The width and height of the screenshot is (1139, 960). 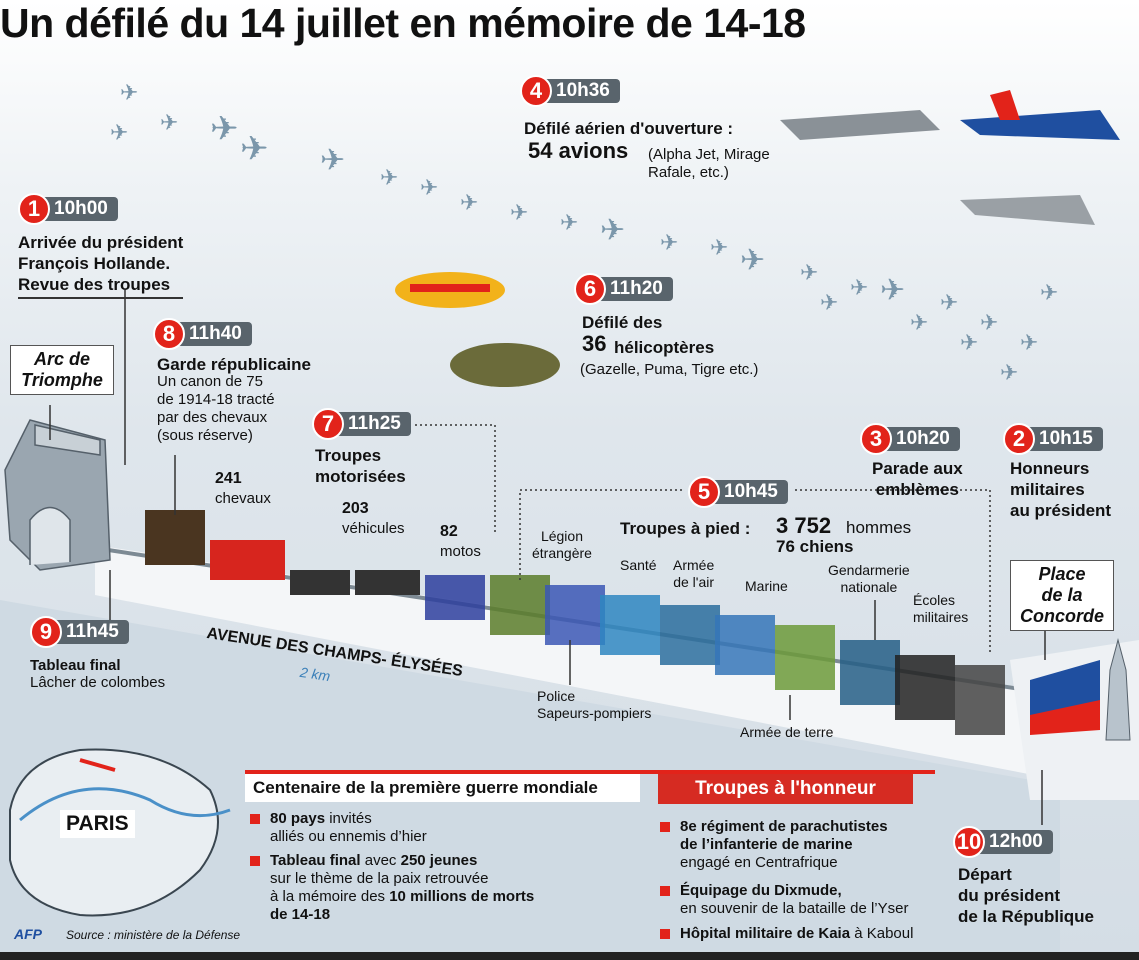 What do you see at coordinates (373, 528) in the screenshot?
I see `vehicles-label: véhicules` at bounding box center [373, 528].